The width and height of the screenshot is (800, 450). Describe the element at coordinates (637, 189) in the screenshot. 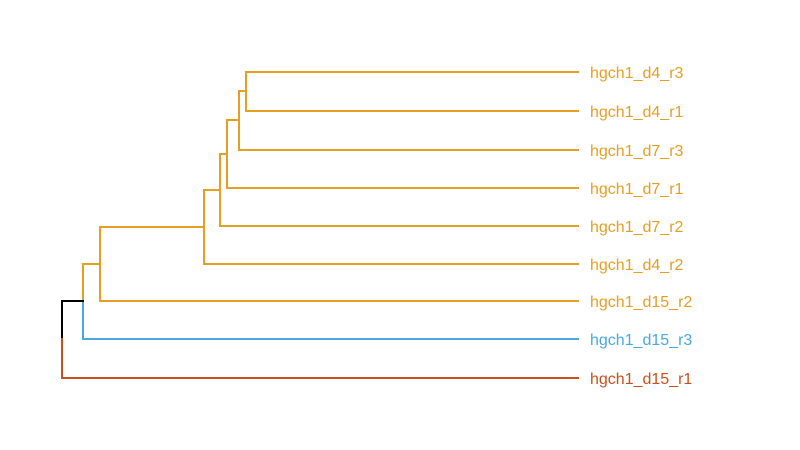

I see `leaf-label-3: hgch1_d7_r1` at that location.